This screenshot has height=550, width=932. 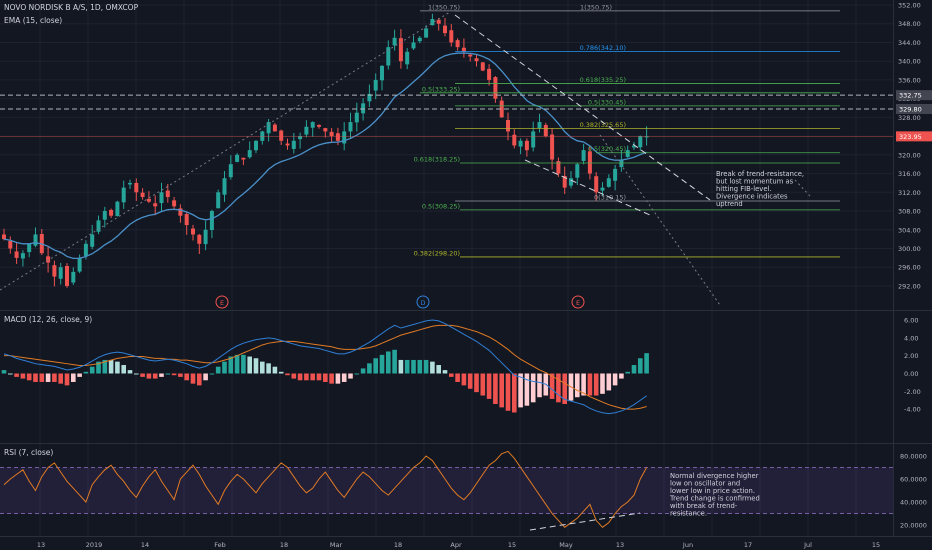 I want to click on event-marker-label: E, so click(x=578, y=303).